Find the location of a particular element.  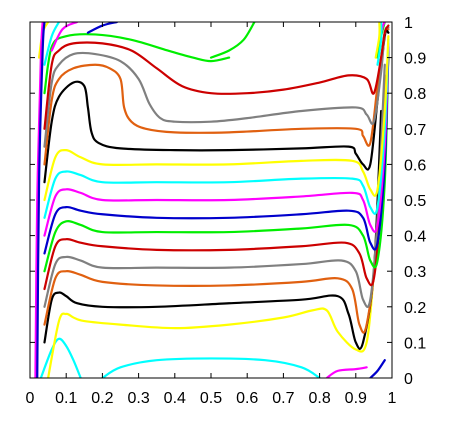

x-tick-label: 0.4 is located at coordinates (175, 398).